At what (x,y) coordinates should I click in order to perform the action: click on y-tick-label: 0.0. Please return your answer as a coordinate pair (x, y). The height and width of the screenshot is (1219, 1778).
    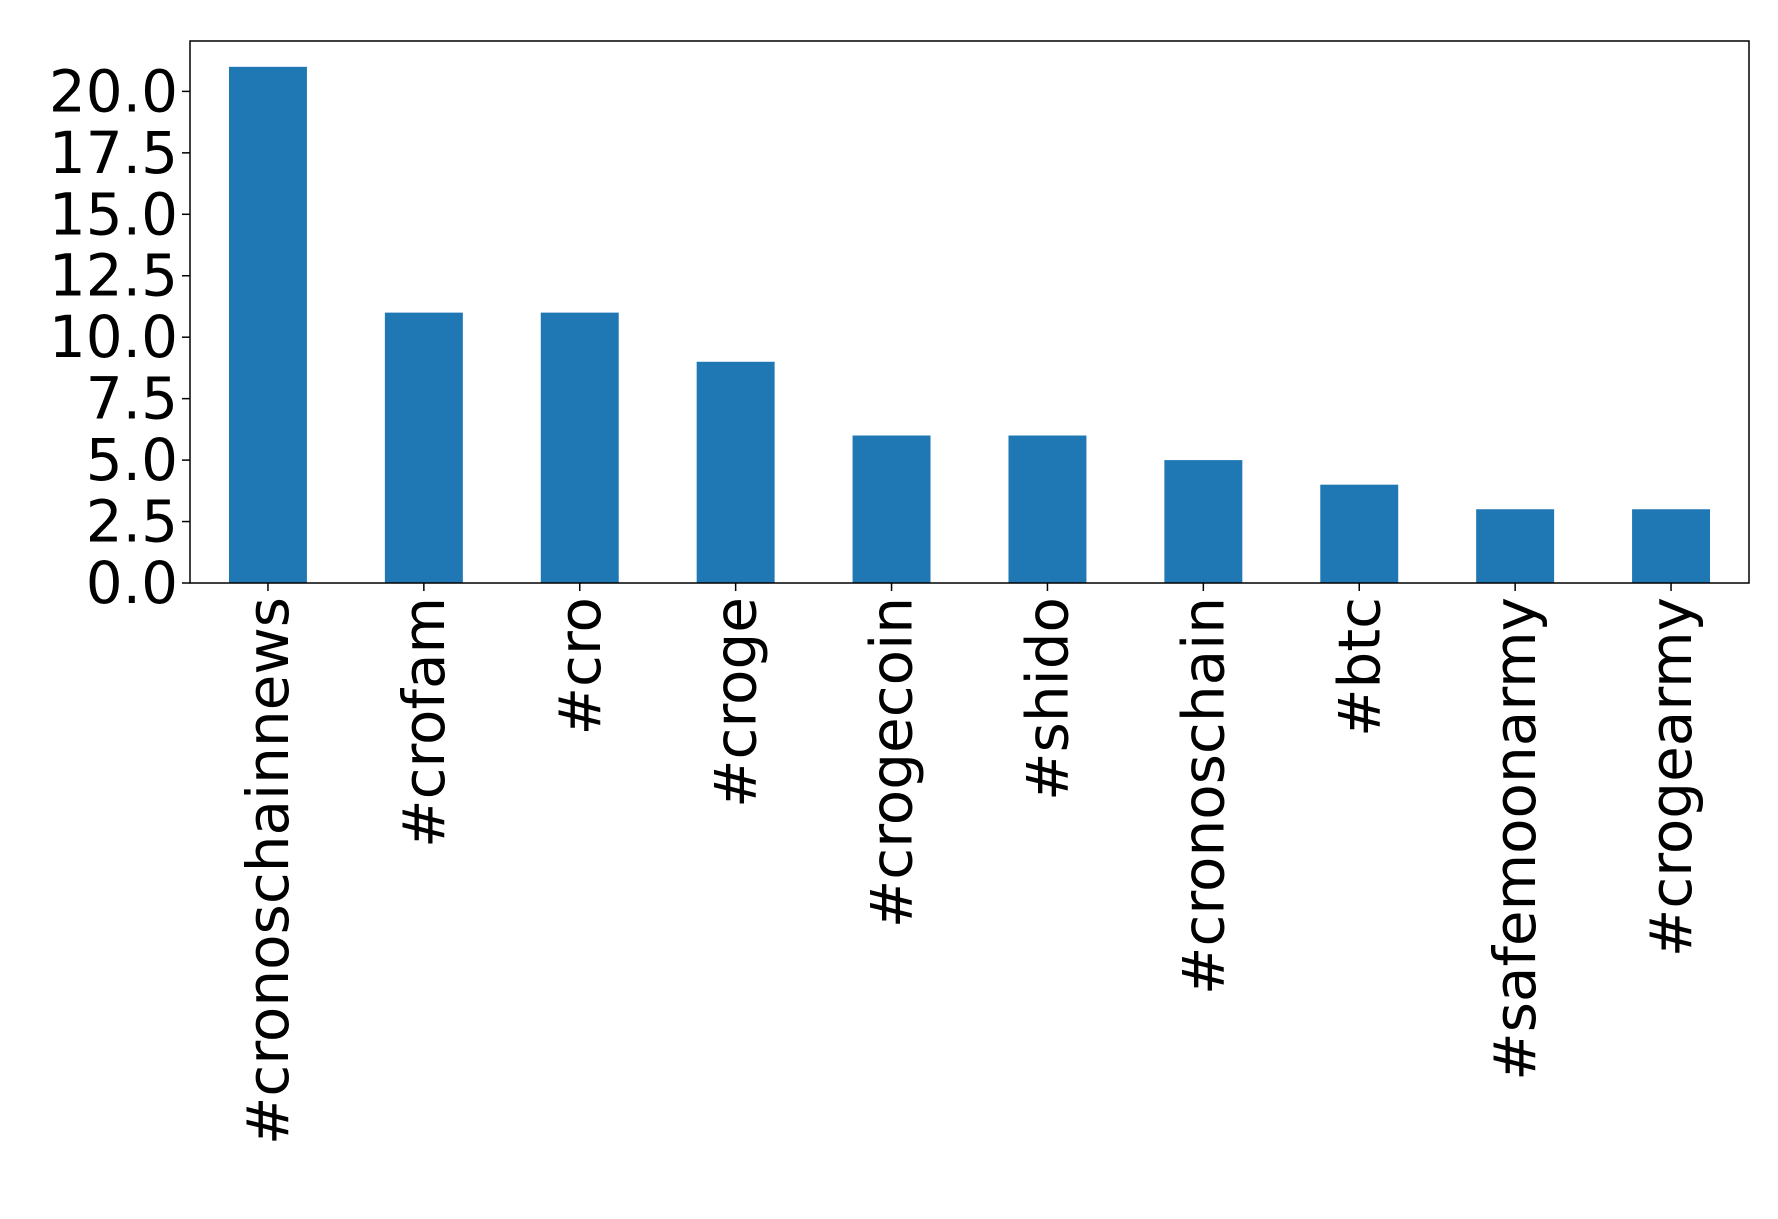
    Looking at the image, I should click on (132, 583).